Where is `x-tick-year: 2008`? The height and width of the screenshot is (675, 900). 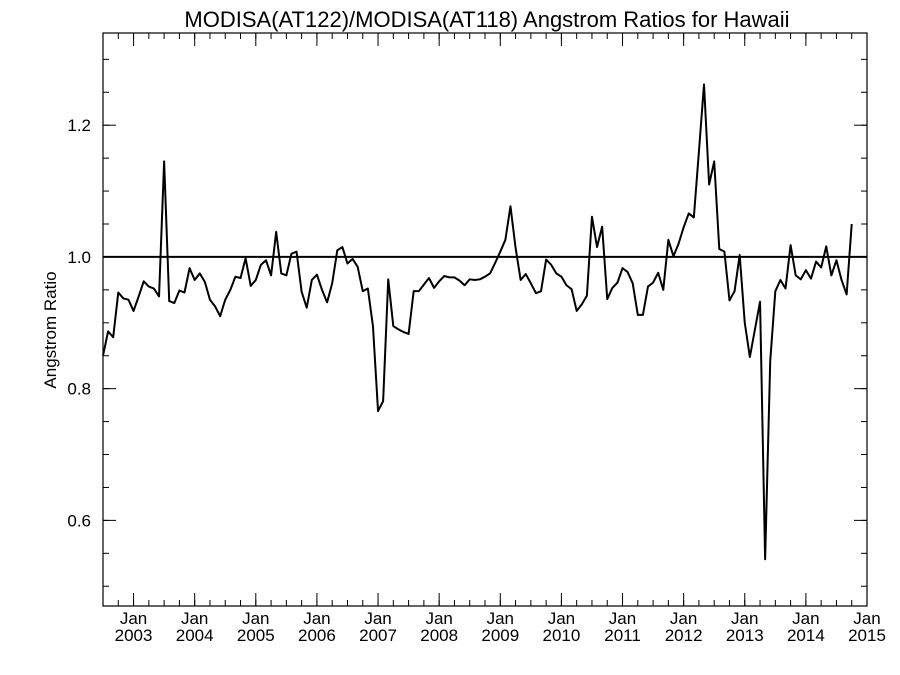
x-tick-year: 2008 is located at coordinates (439, 635).